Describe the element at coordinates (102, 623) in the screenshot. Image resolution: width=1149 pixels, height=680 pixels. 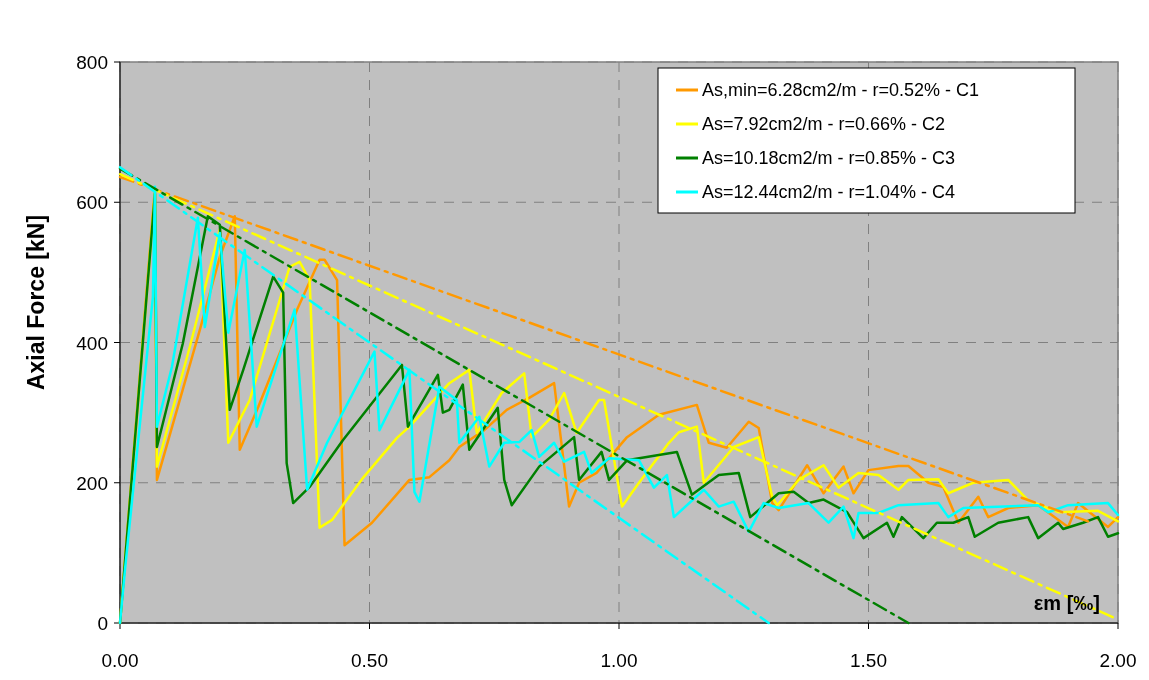
I see `y-tick-label: 0` at that location.